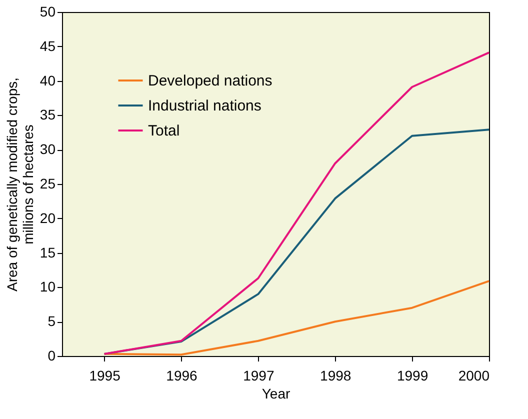 This screenshot has height=419, width=528. What do you see at coordinates (48, 114) in the screenshot?
I see `y-tick-label: 35` at bounding box center [48, 114].